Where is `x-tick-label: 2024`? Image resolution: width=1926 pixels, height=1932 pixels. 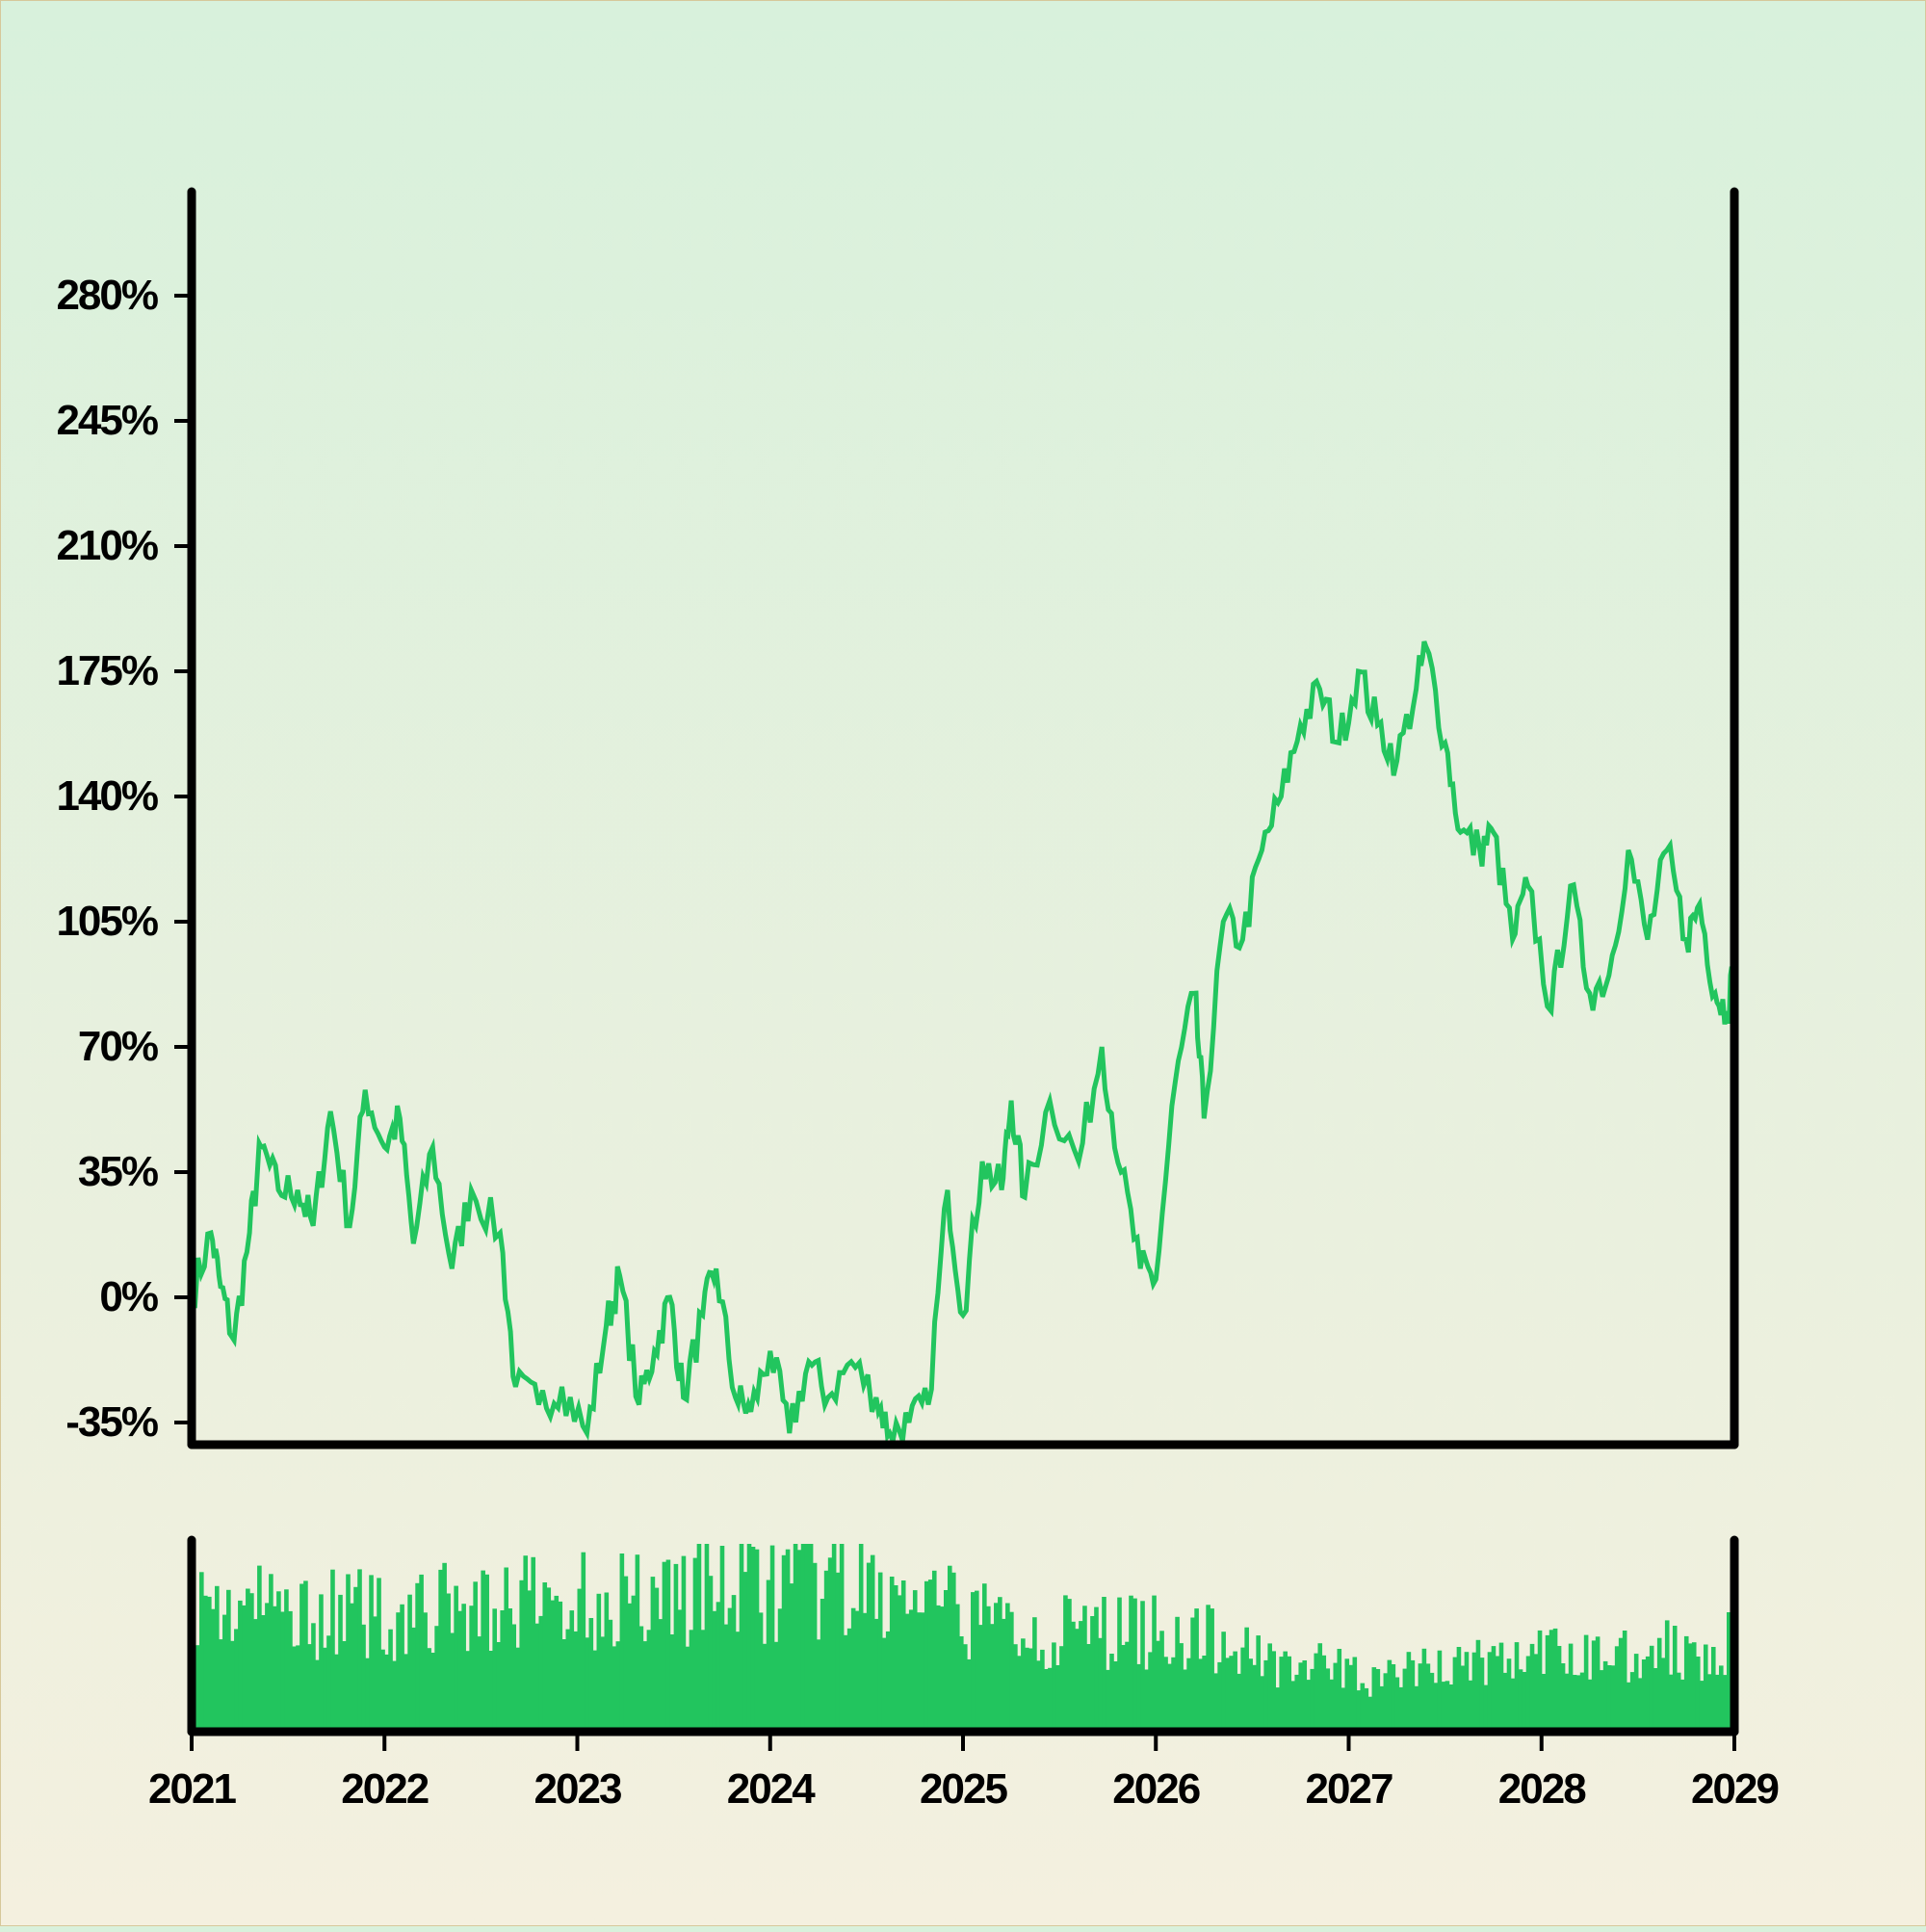
x-tick-label: 2024 is located at coordinates (771, 1789).